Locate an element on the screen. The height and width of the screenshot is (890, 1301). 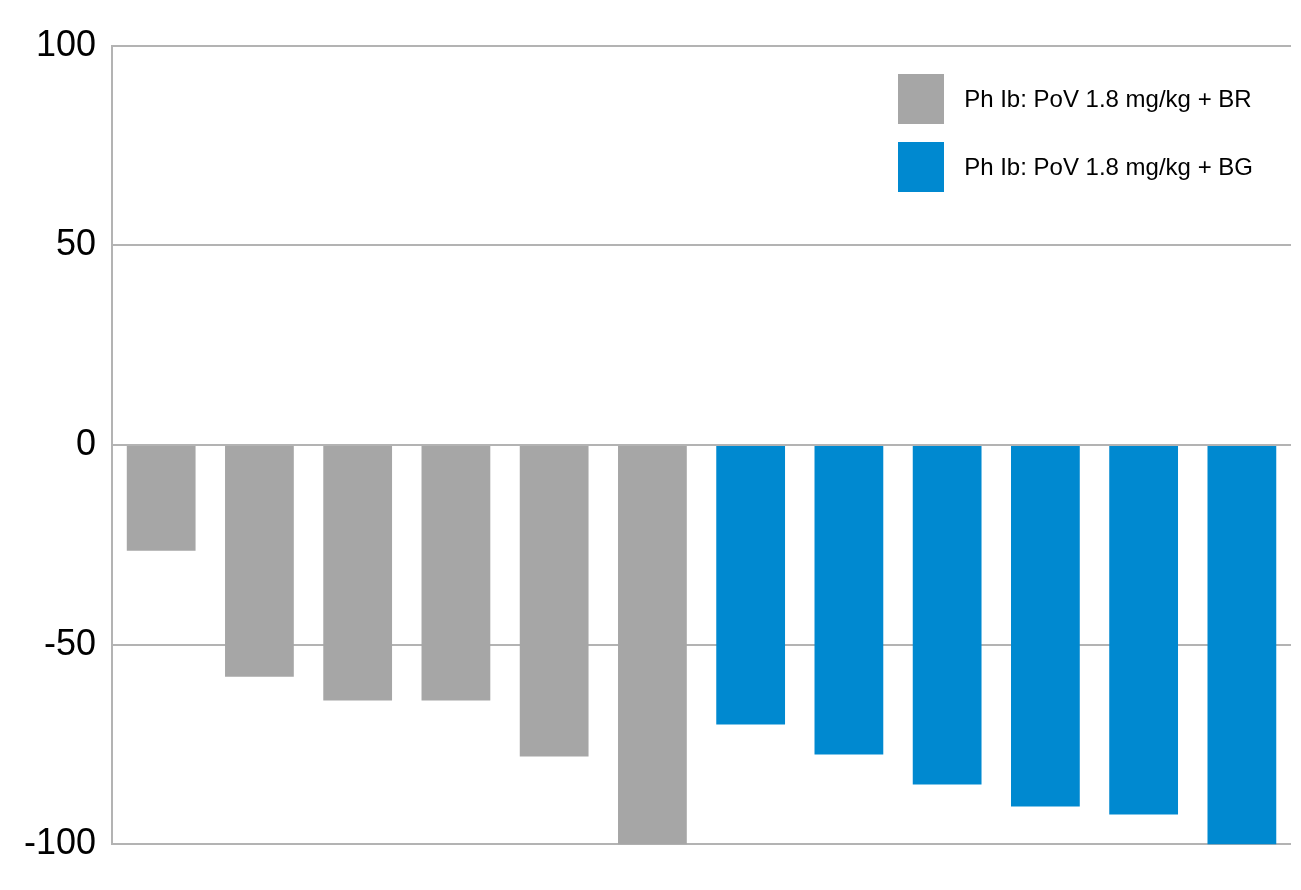
legend-label: Ph Ib: PoV 1.8 mg/kg + BR is located at coordinates (1108, 99).